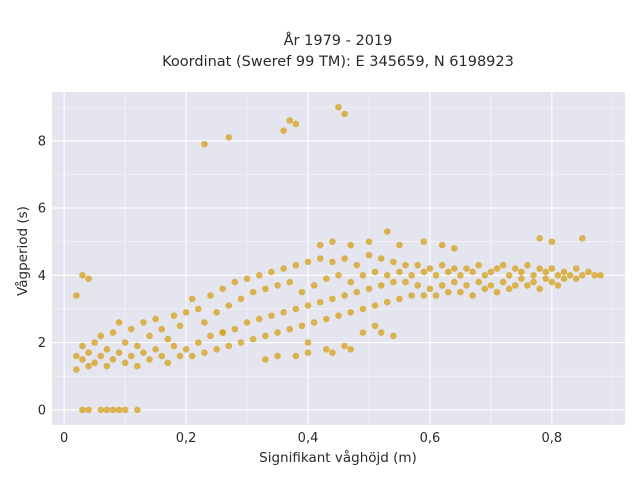 The image size is (640, 480). What do you see at coordinates (64, 438) in the screenshot?
I see `x-tick-label: 0` at bounding box center [64, 438].